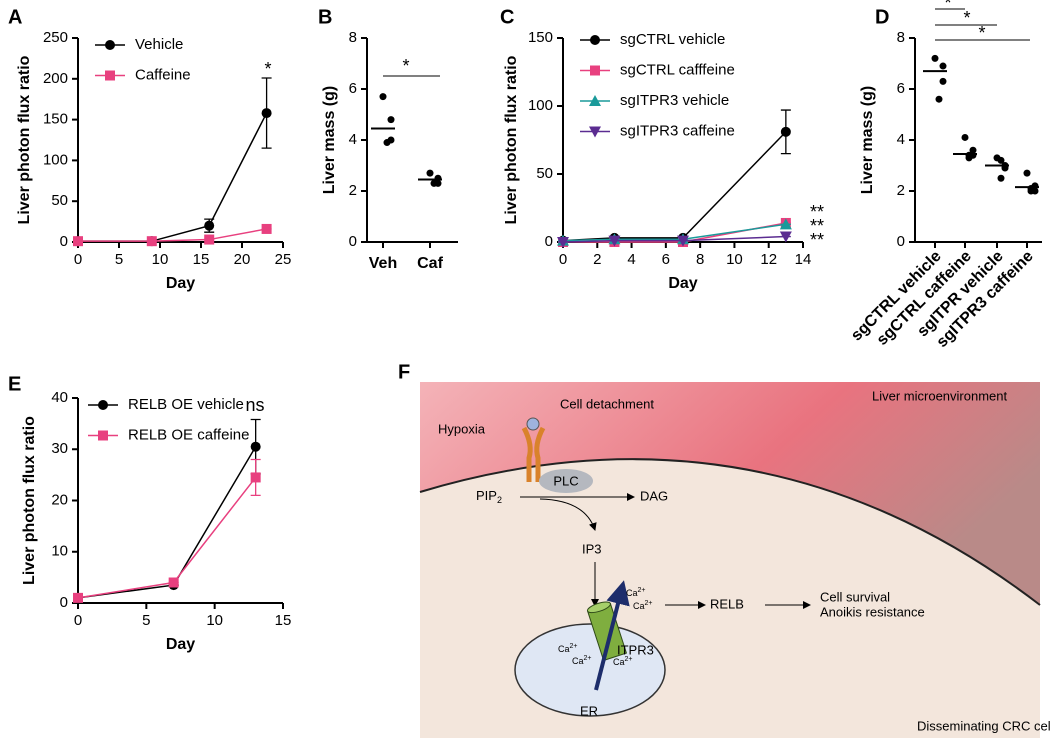 This screenshot has height=739, width=1050. I want to click on legend-label: sgITPR3 caffeine, so click(677, 130).